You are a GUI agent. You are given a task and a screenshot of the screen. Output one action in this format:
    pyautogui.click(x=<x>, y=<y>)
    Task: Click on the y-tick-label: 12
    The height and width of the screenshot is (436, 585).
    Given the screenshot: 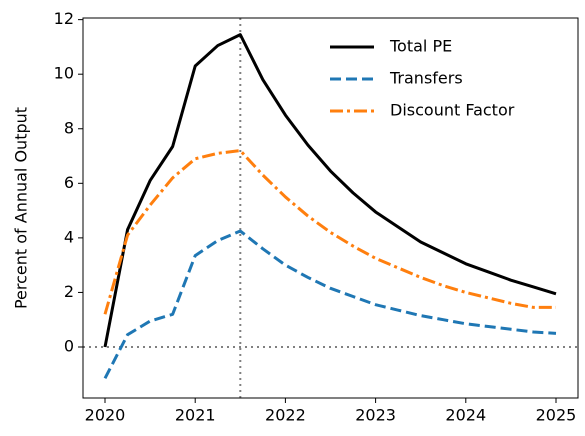 What is the action you would take?
    pyautogui.click(x=64, y=18)
    